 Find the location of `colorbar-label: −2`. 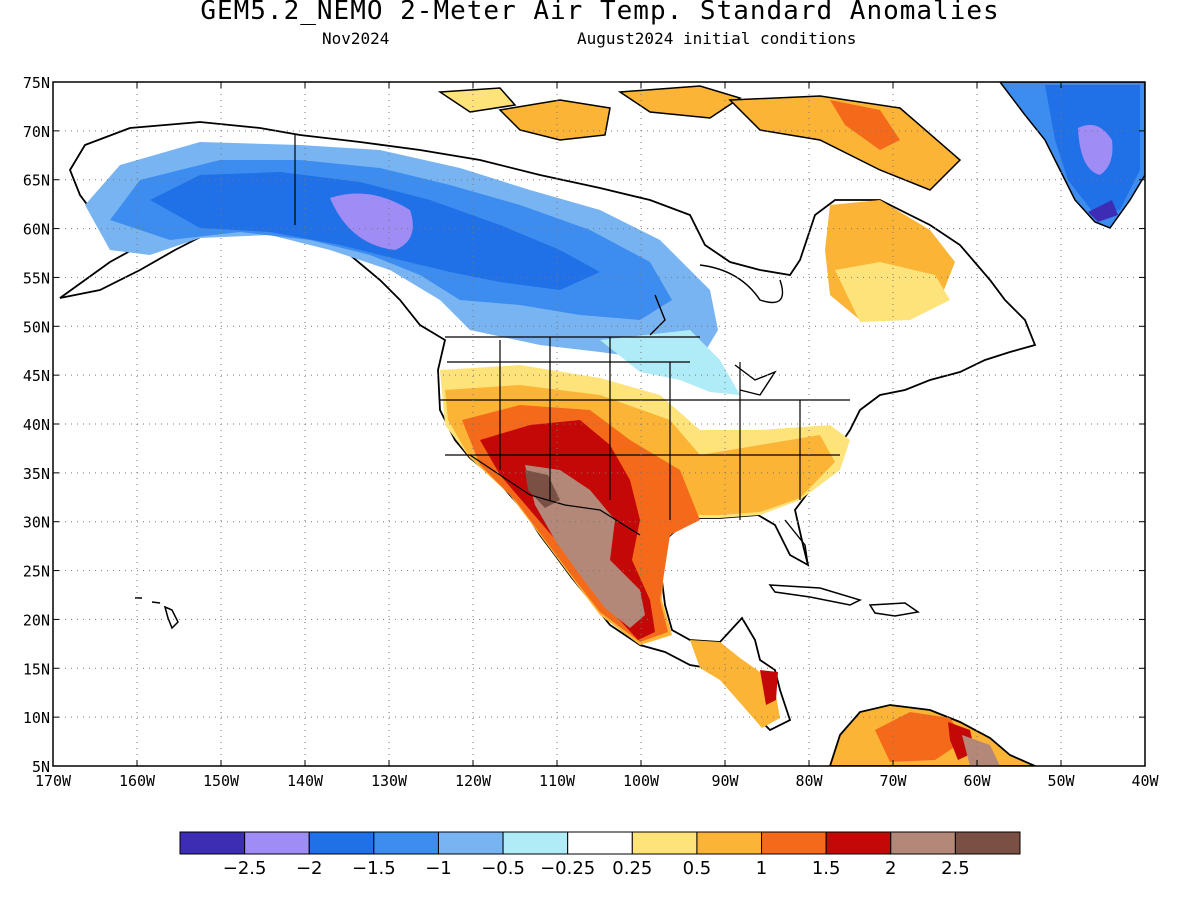

colorbar-label: −2 is located at coordinates (309, 868).